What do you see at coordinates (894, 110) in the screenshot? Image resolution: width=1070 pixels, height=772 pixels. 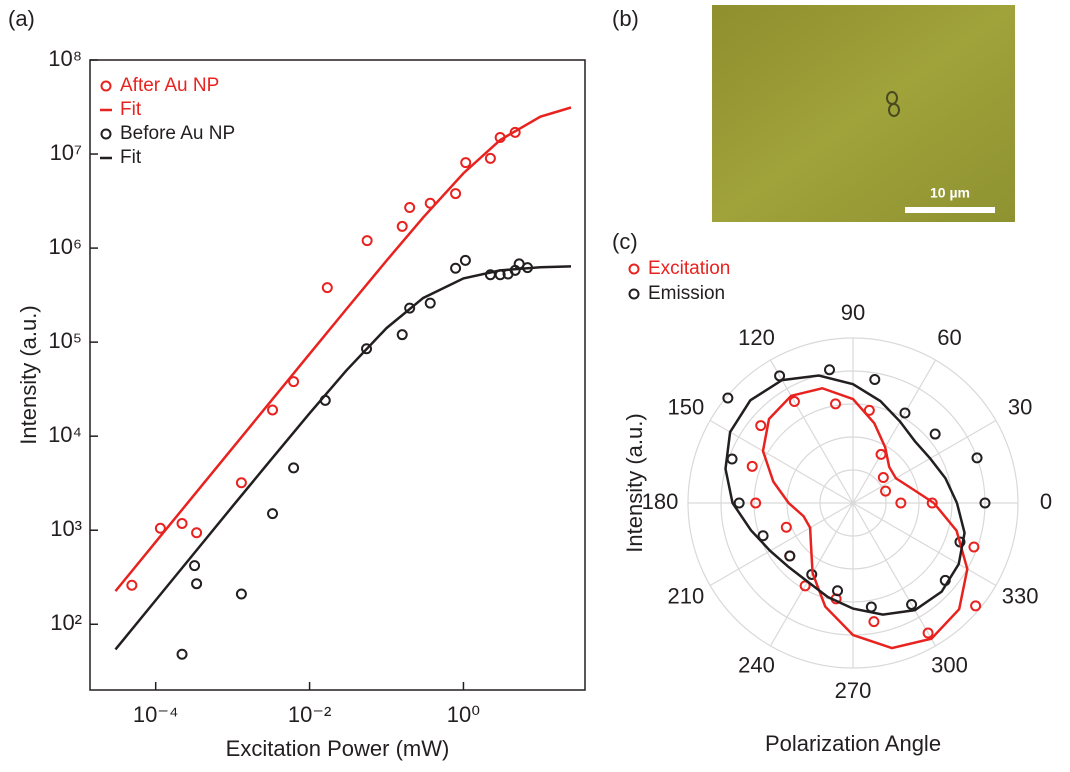 I see `particle` at bounding box center [894, 110].